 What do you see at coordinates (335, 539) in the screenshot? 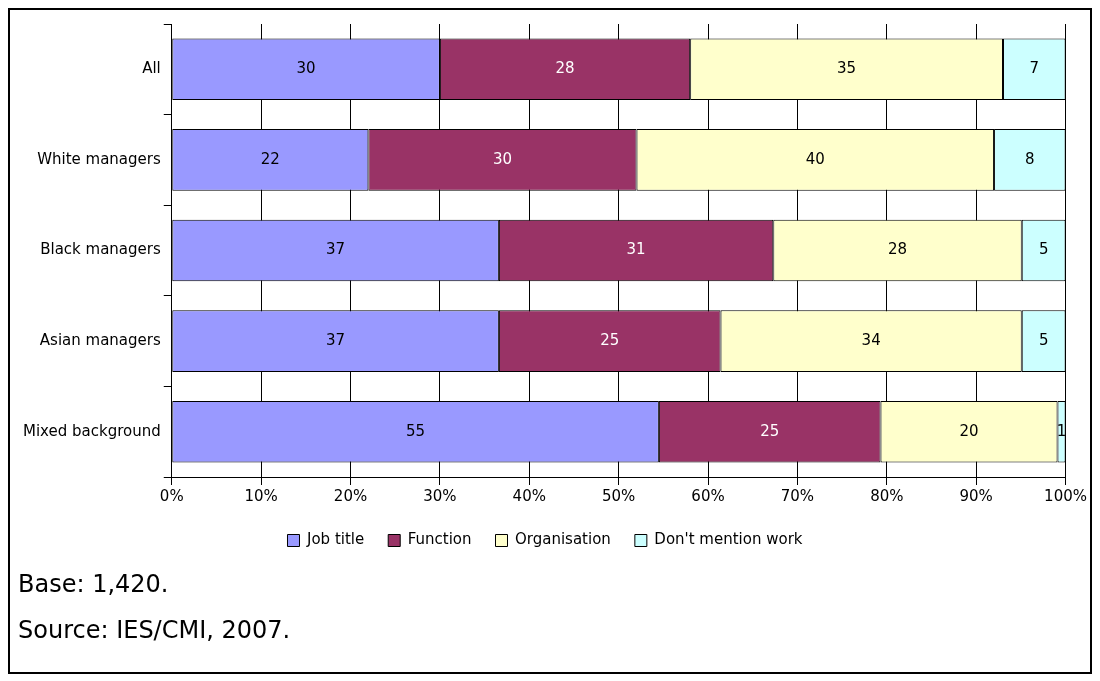
I see `legend-label: Job title` at bounding box center [335, 539].